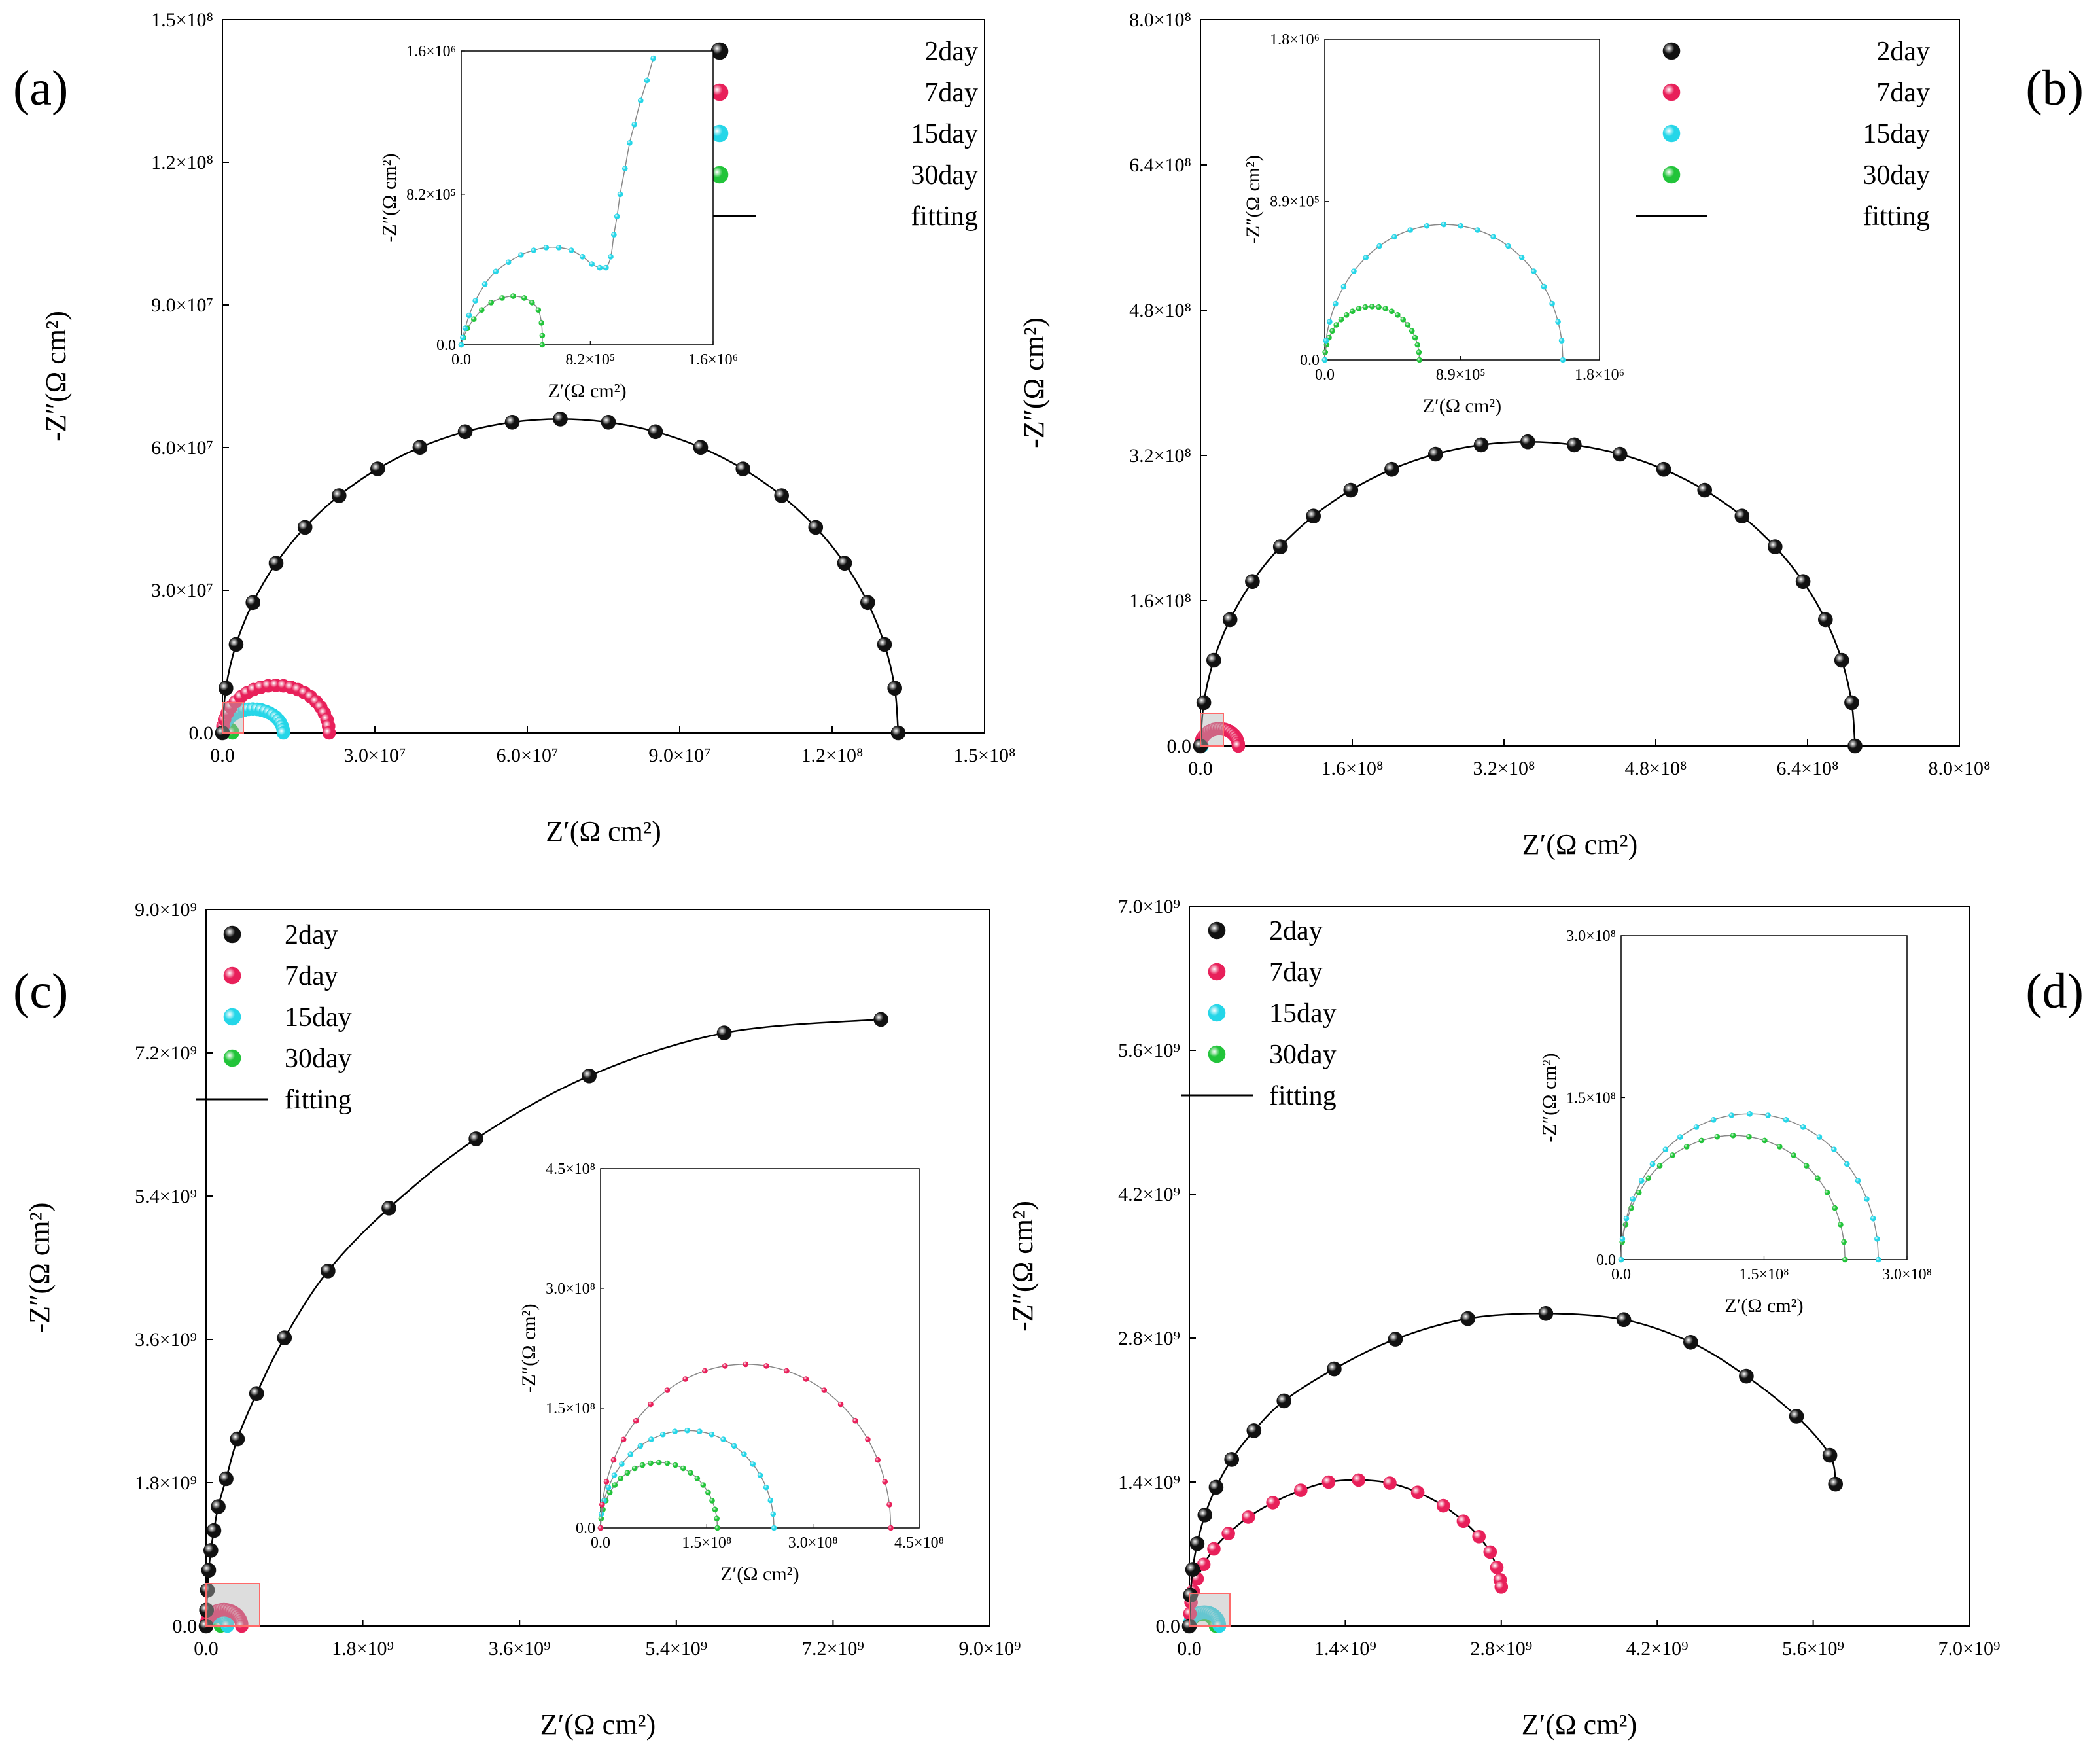 The width and height of the screenshot is (2100, 1753). Describe the element at coordinates (706, 1542) in the screenshot. I see `x-tick-label: 1.5×10⁸` at that location.